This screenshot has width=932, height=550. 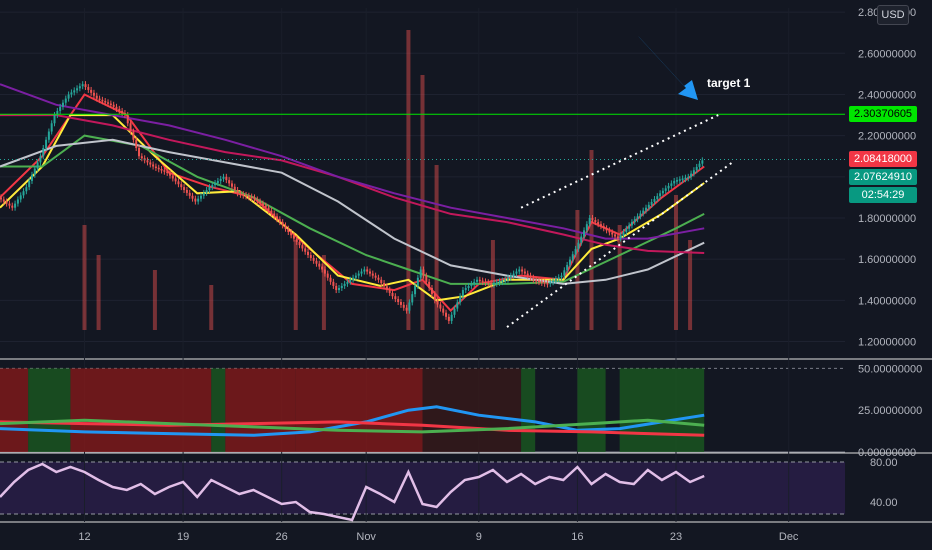 What do you see at coordinates (883, 159) in the screenshot?
I see `price-tag: 2.08418000` at bounding box center [883, 159].